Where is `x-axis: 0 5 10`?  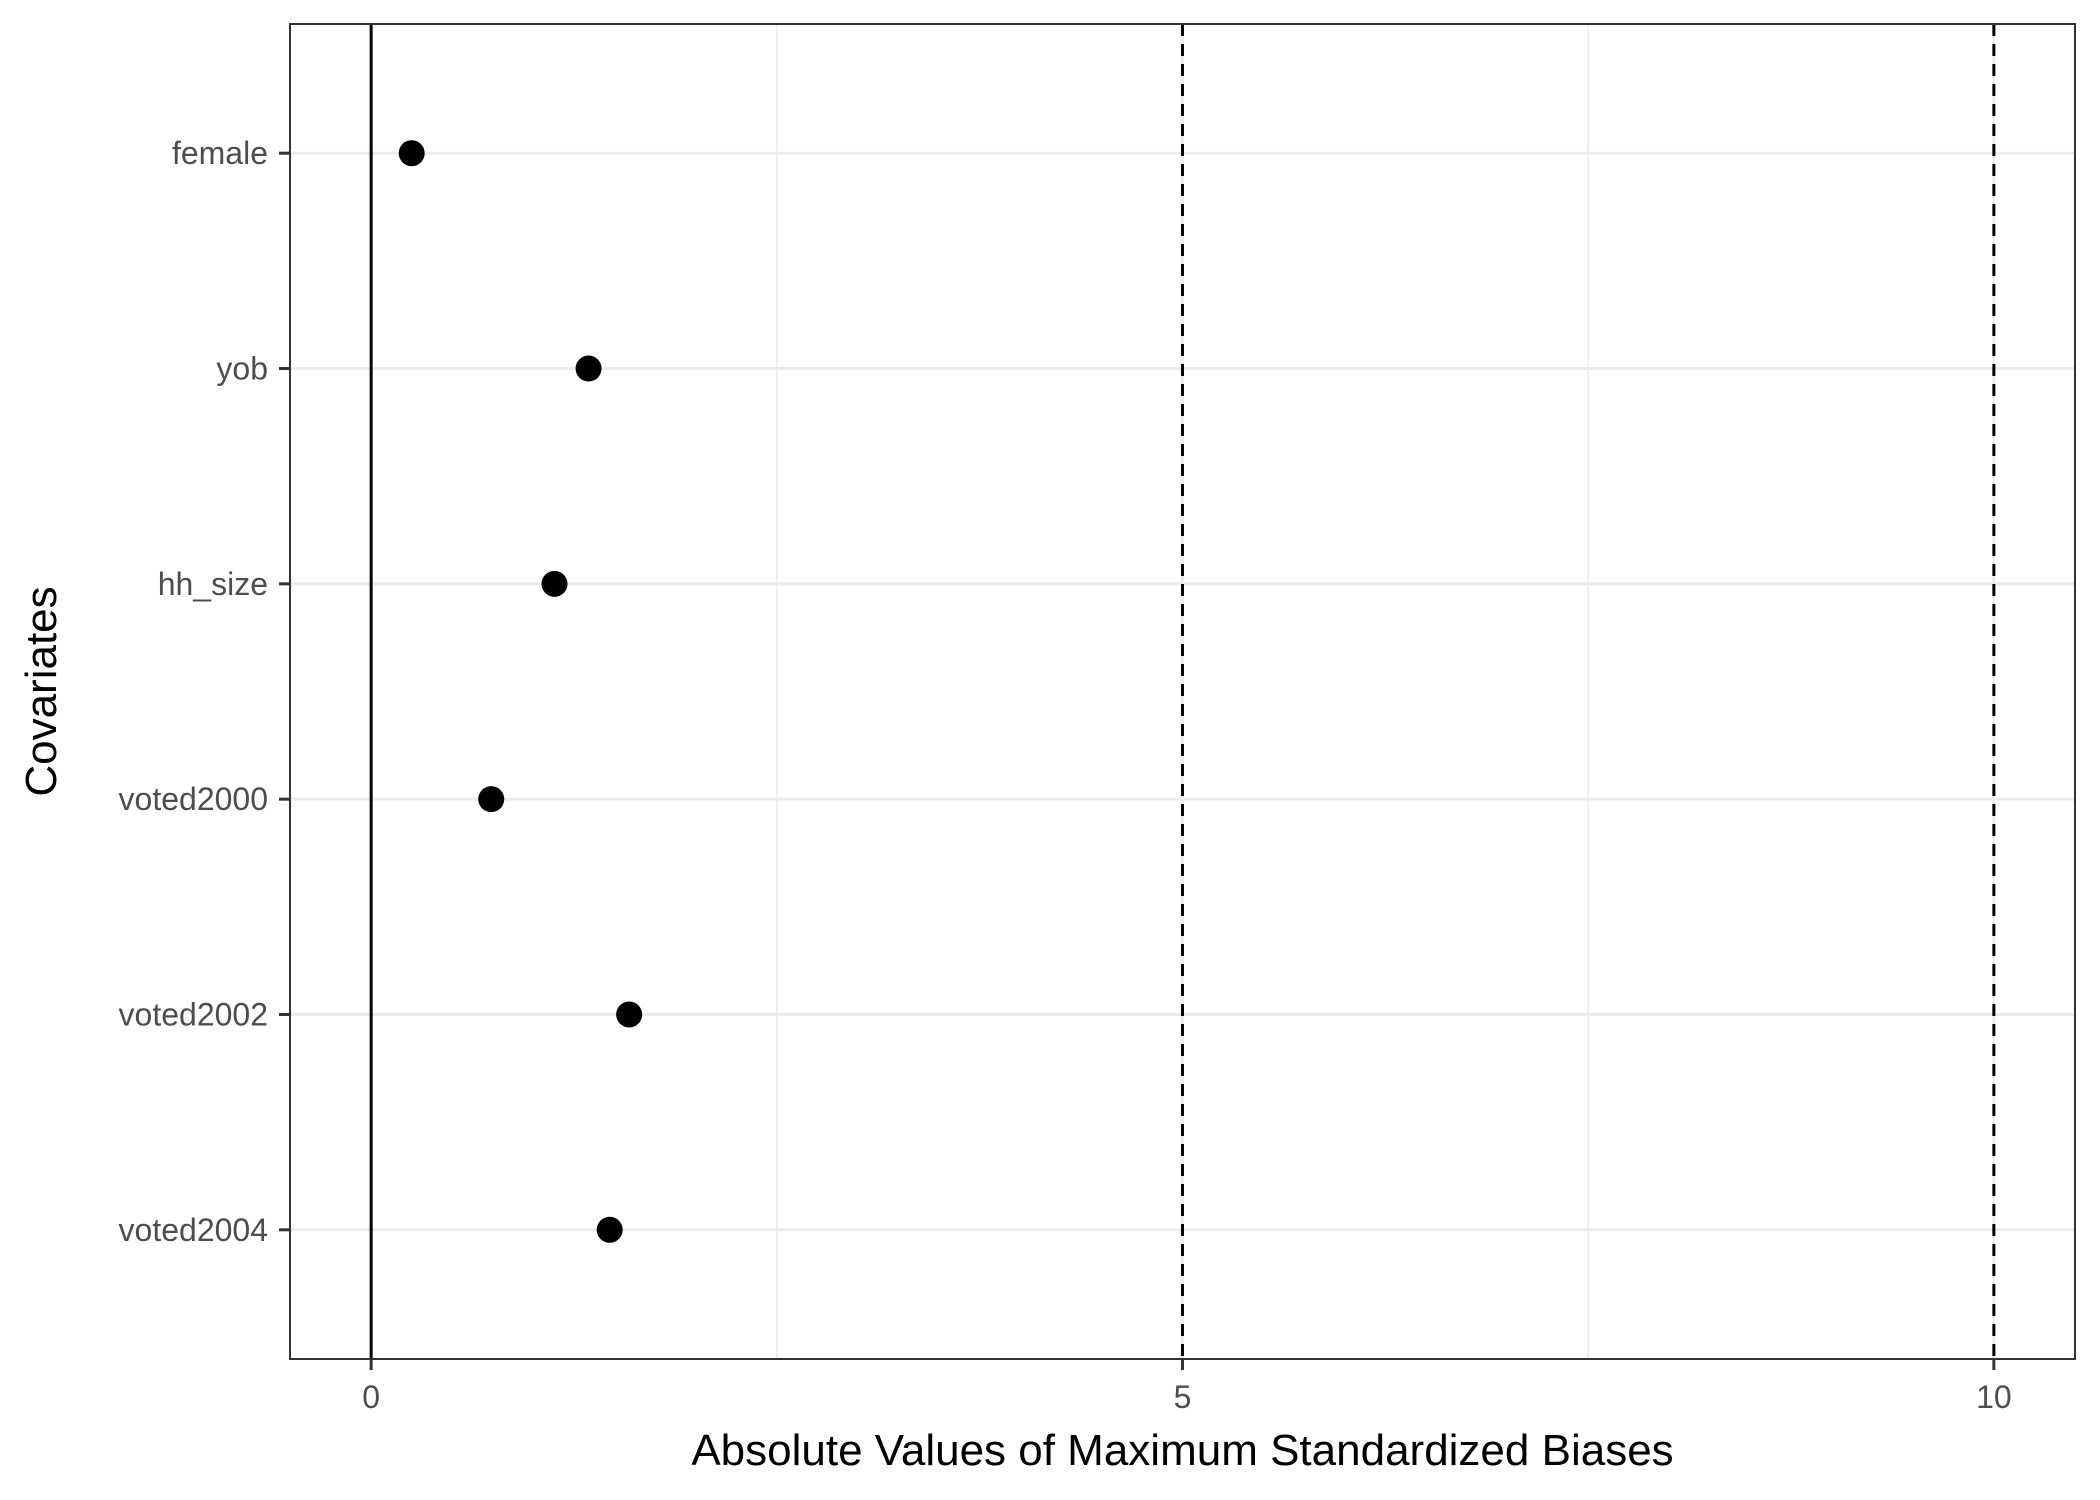
x-axis: 0 5 10 is located at coordinates (1187, 1387).